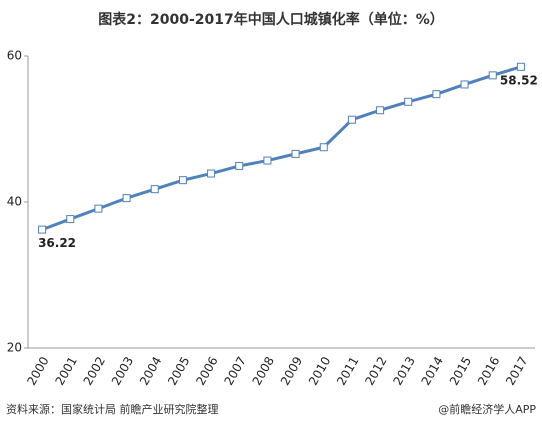 Image resolution: width=542 pixels, height=429 pixels. I want to click on source-note: 资料来源：国家统计局 前瞻产业研究院整理, so click(112, 409).